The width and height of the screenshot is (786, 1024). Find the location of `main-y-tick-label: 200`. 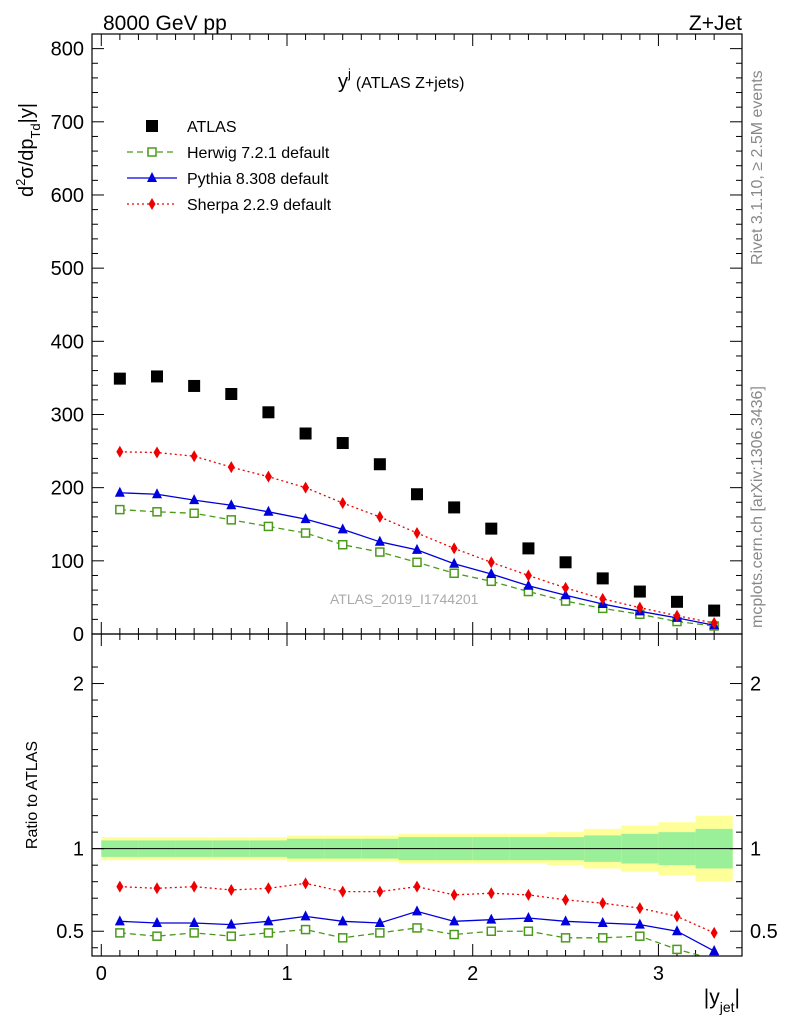

main-y-tick-label: 200 is located at coordinates (67, 489).